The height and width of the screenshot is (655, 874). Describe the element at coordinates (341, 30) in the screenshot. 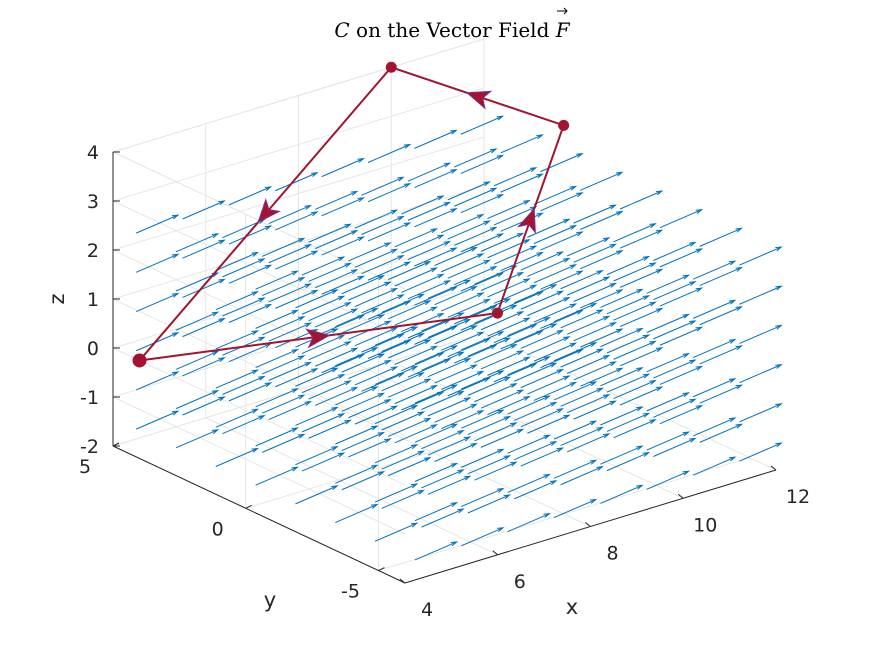

I see `chart-title-var: C` at that location.